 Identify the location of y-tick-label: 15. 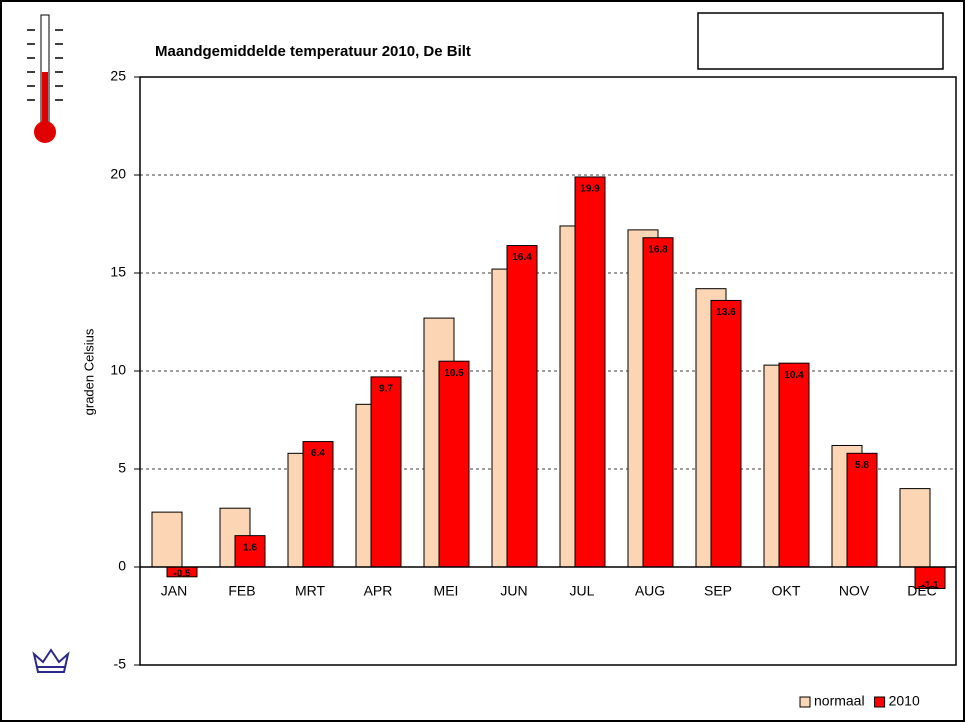
(118, 272).